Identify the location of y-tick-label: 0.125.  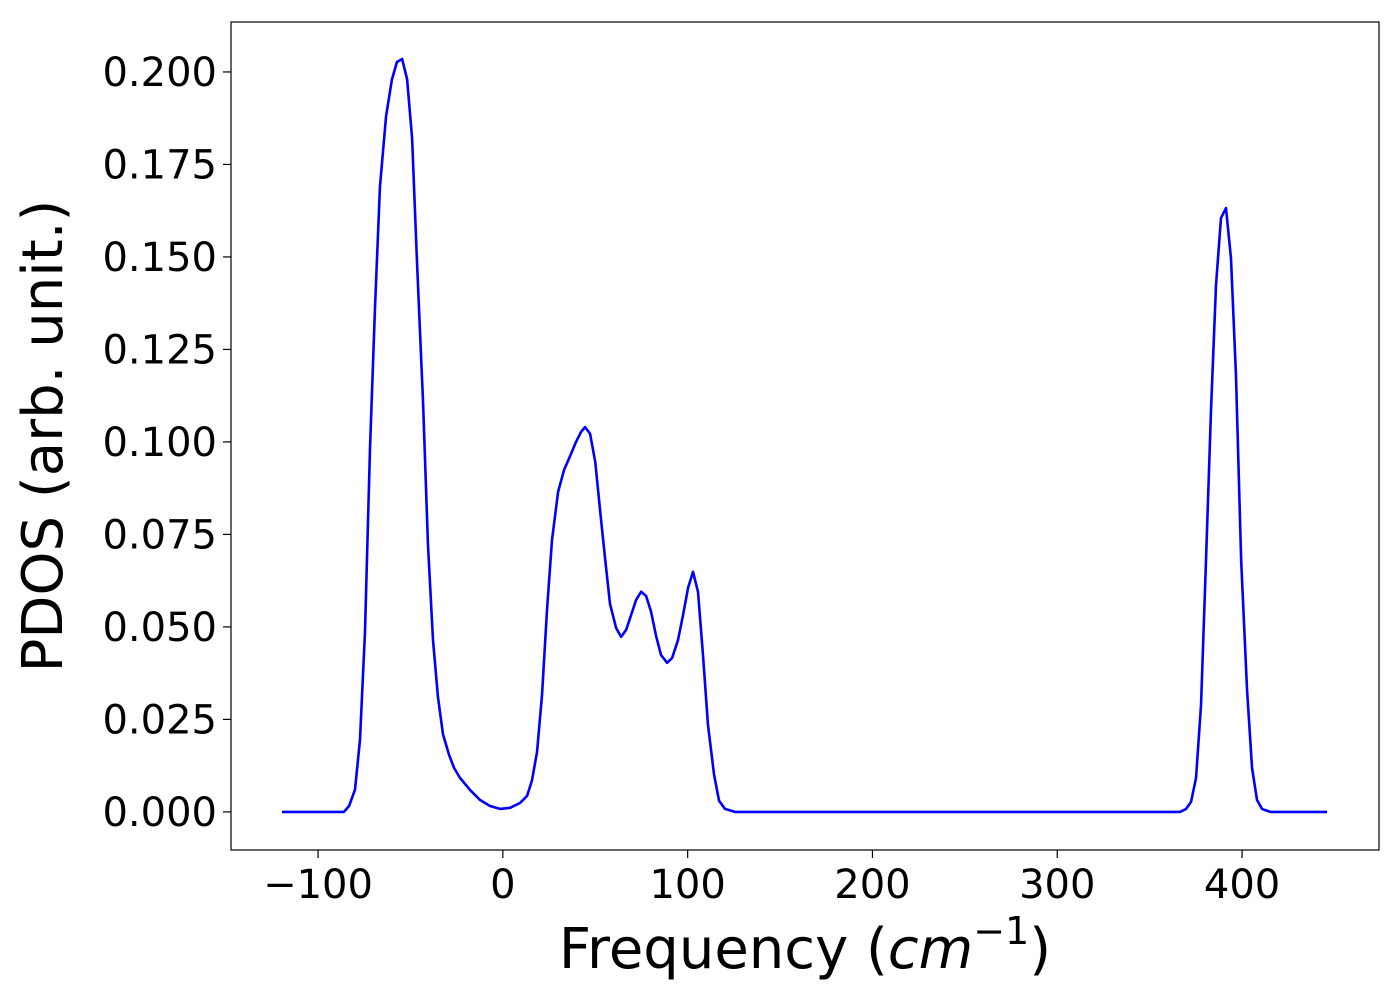
(159, 350).